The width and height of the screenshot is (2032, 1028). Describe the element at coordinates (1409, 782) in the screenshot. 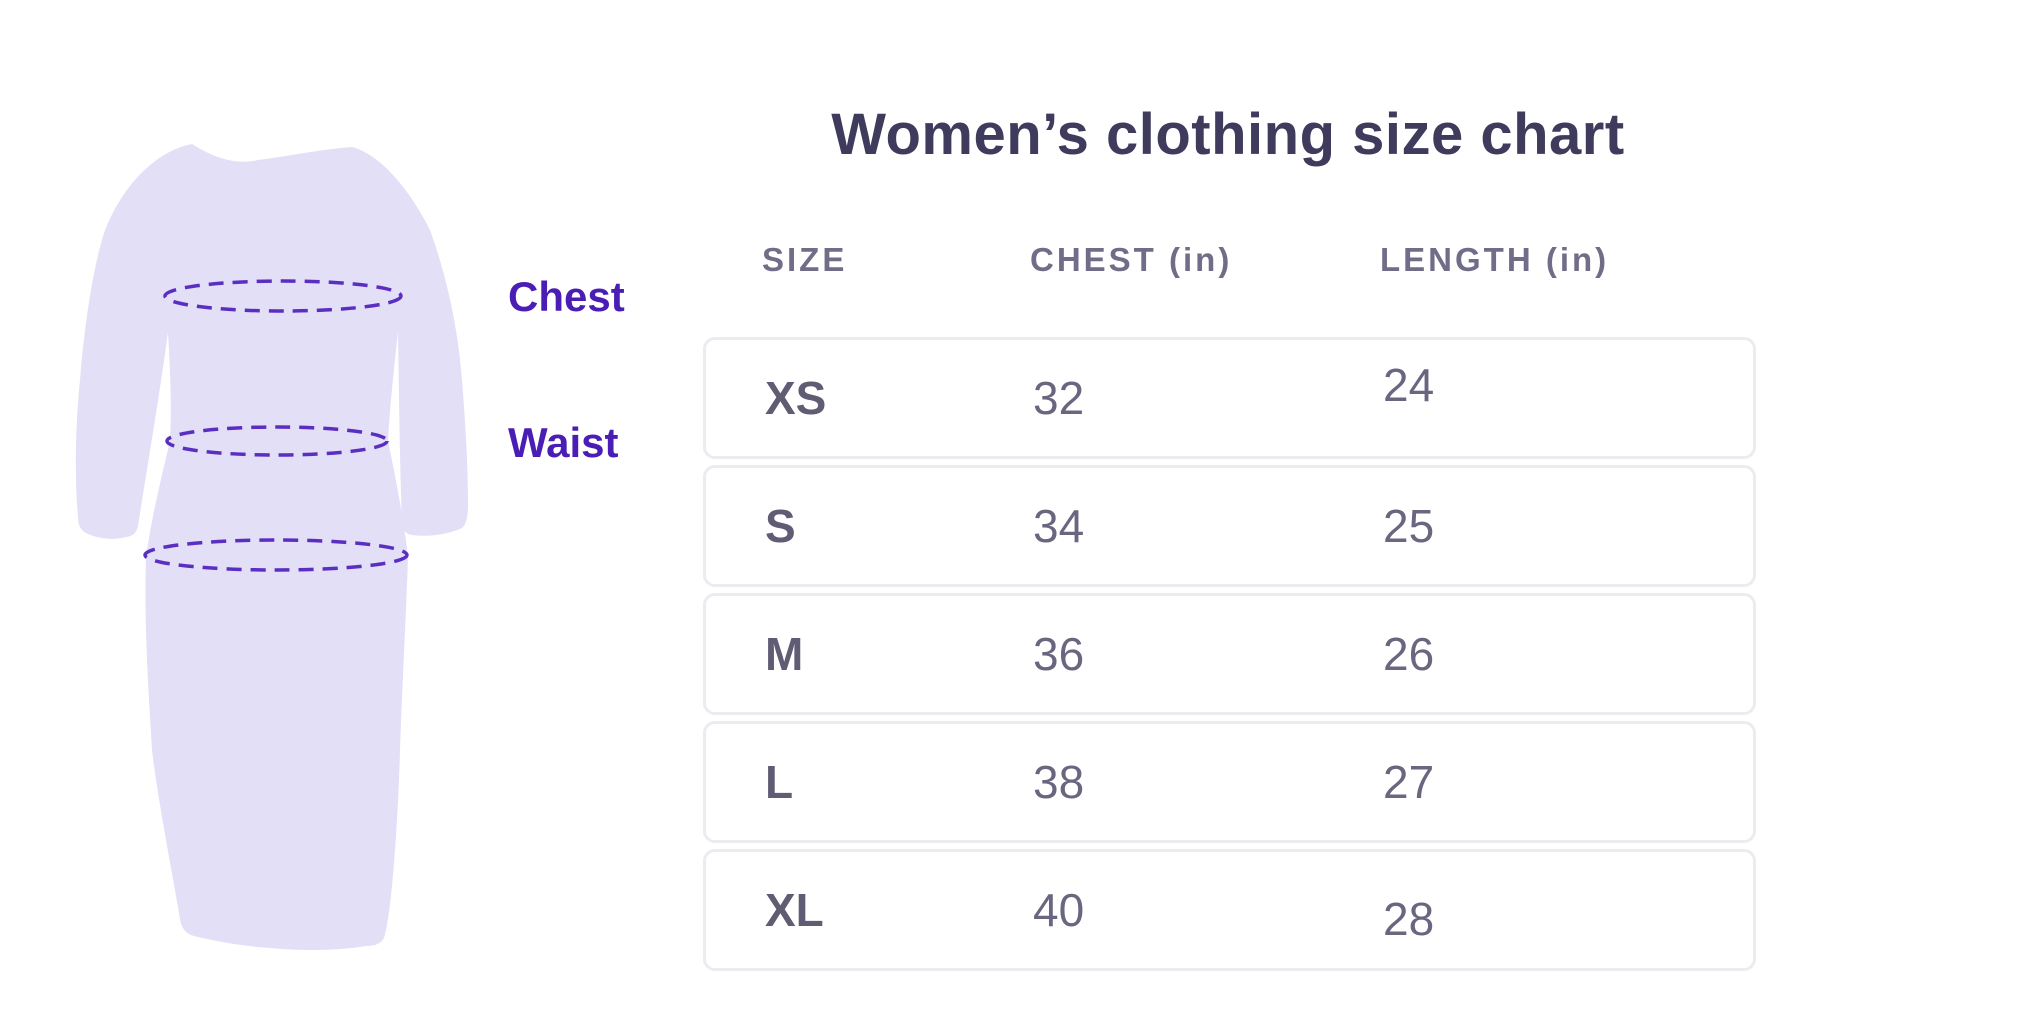

I see `length-cell: 27` at that location.